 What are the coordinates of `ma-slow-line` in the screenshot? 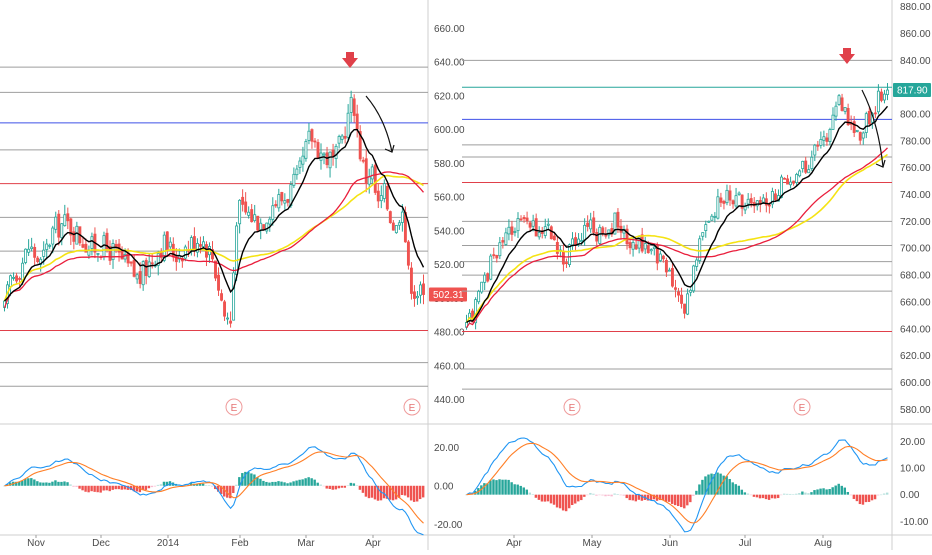 It's located at (676, 238).